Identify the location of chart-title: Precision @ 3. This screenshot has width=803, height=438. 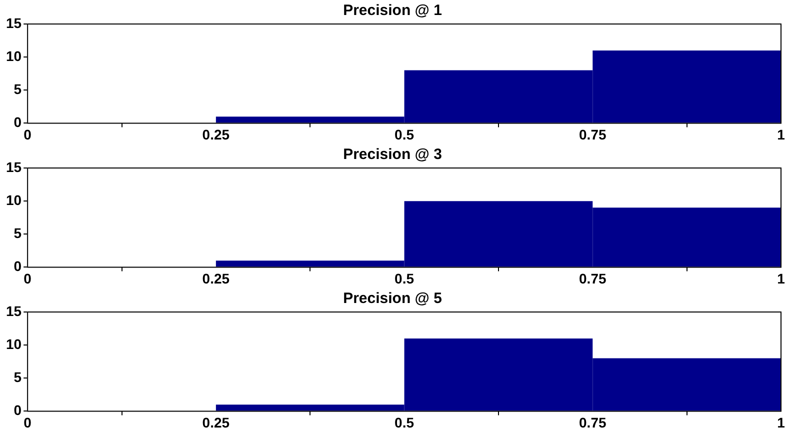
(392, 155).